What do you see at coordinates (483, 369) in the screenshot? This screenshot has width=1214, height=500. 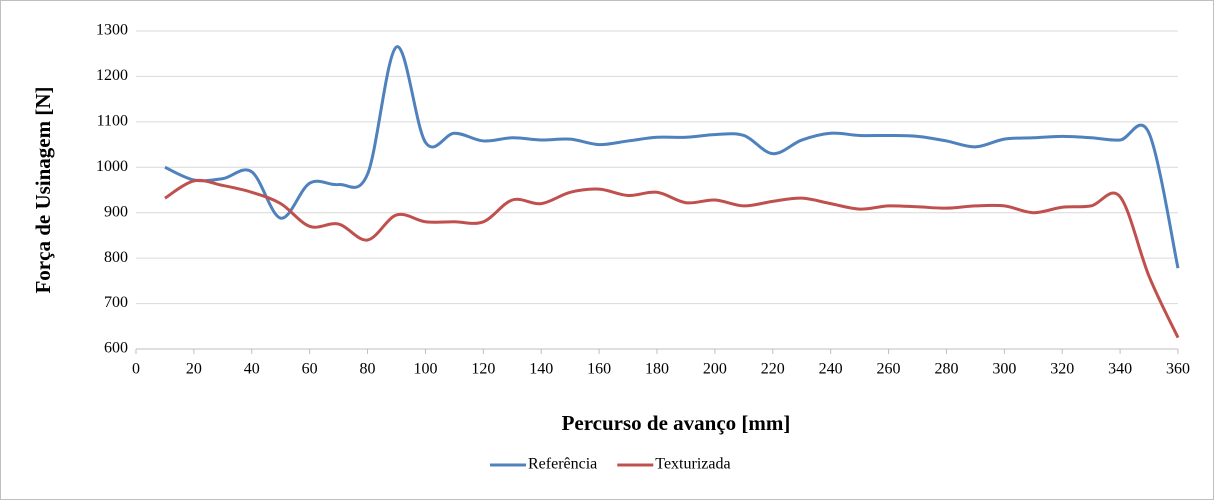 I see `x-tick-label: 120` at bounding box center [483, 369].